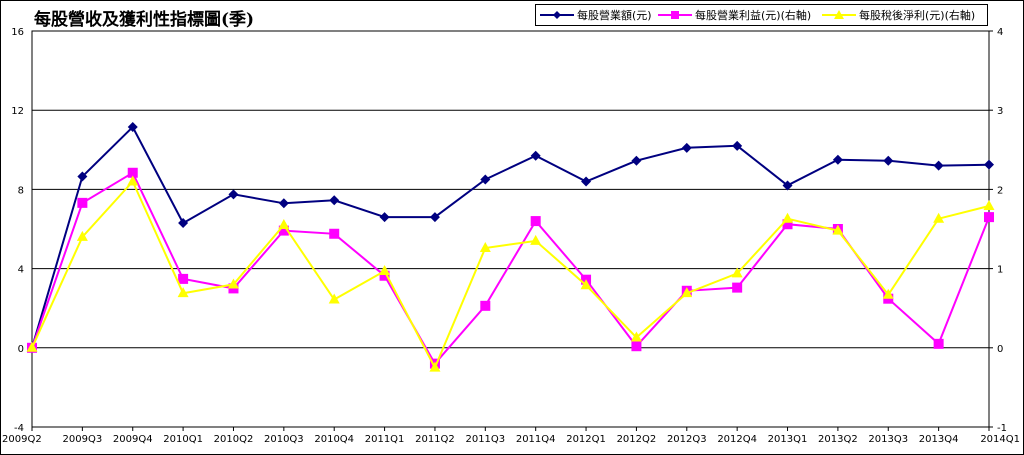 The image size is (1024, 455). I want to click on legend-item-net-income: 每股稅後淨利(元)(右軸), so click(898, 15).